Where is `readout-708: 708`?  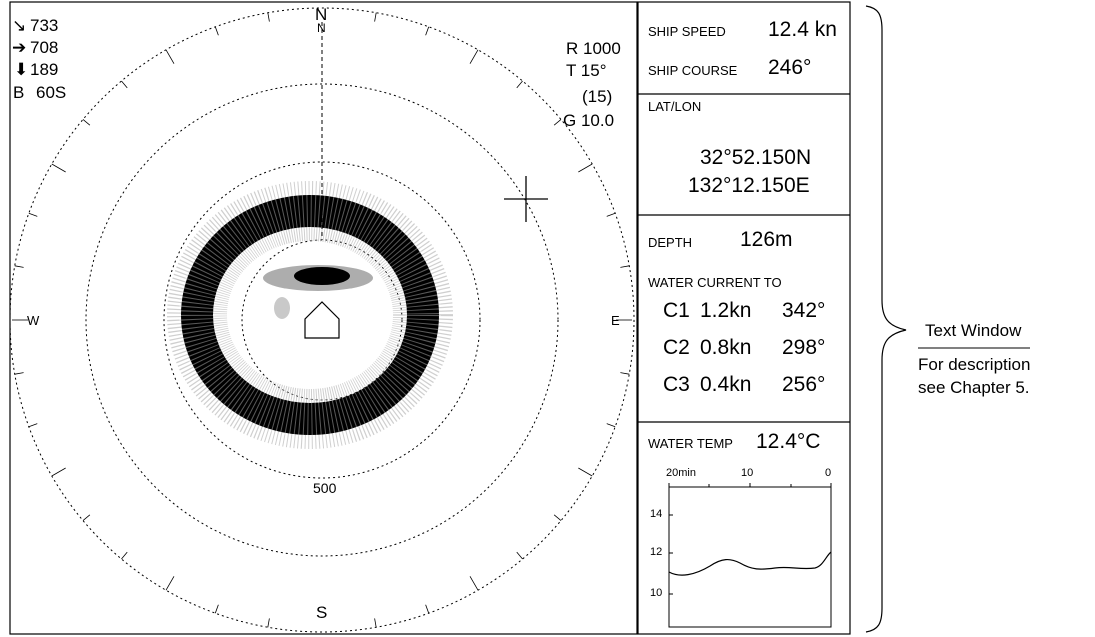
readout-708: 708 is located at coordinates (44, 47).